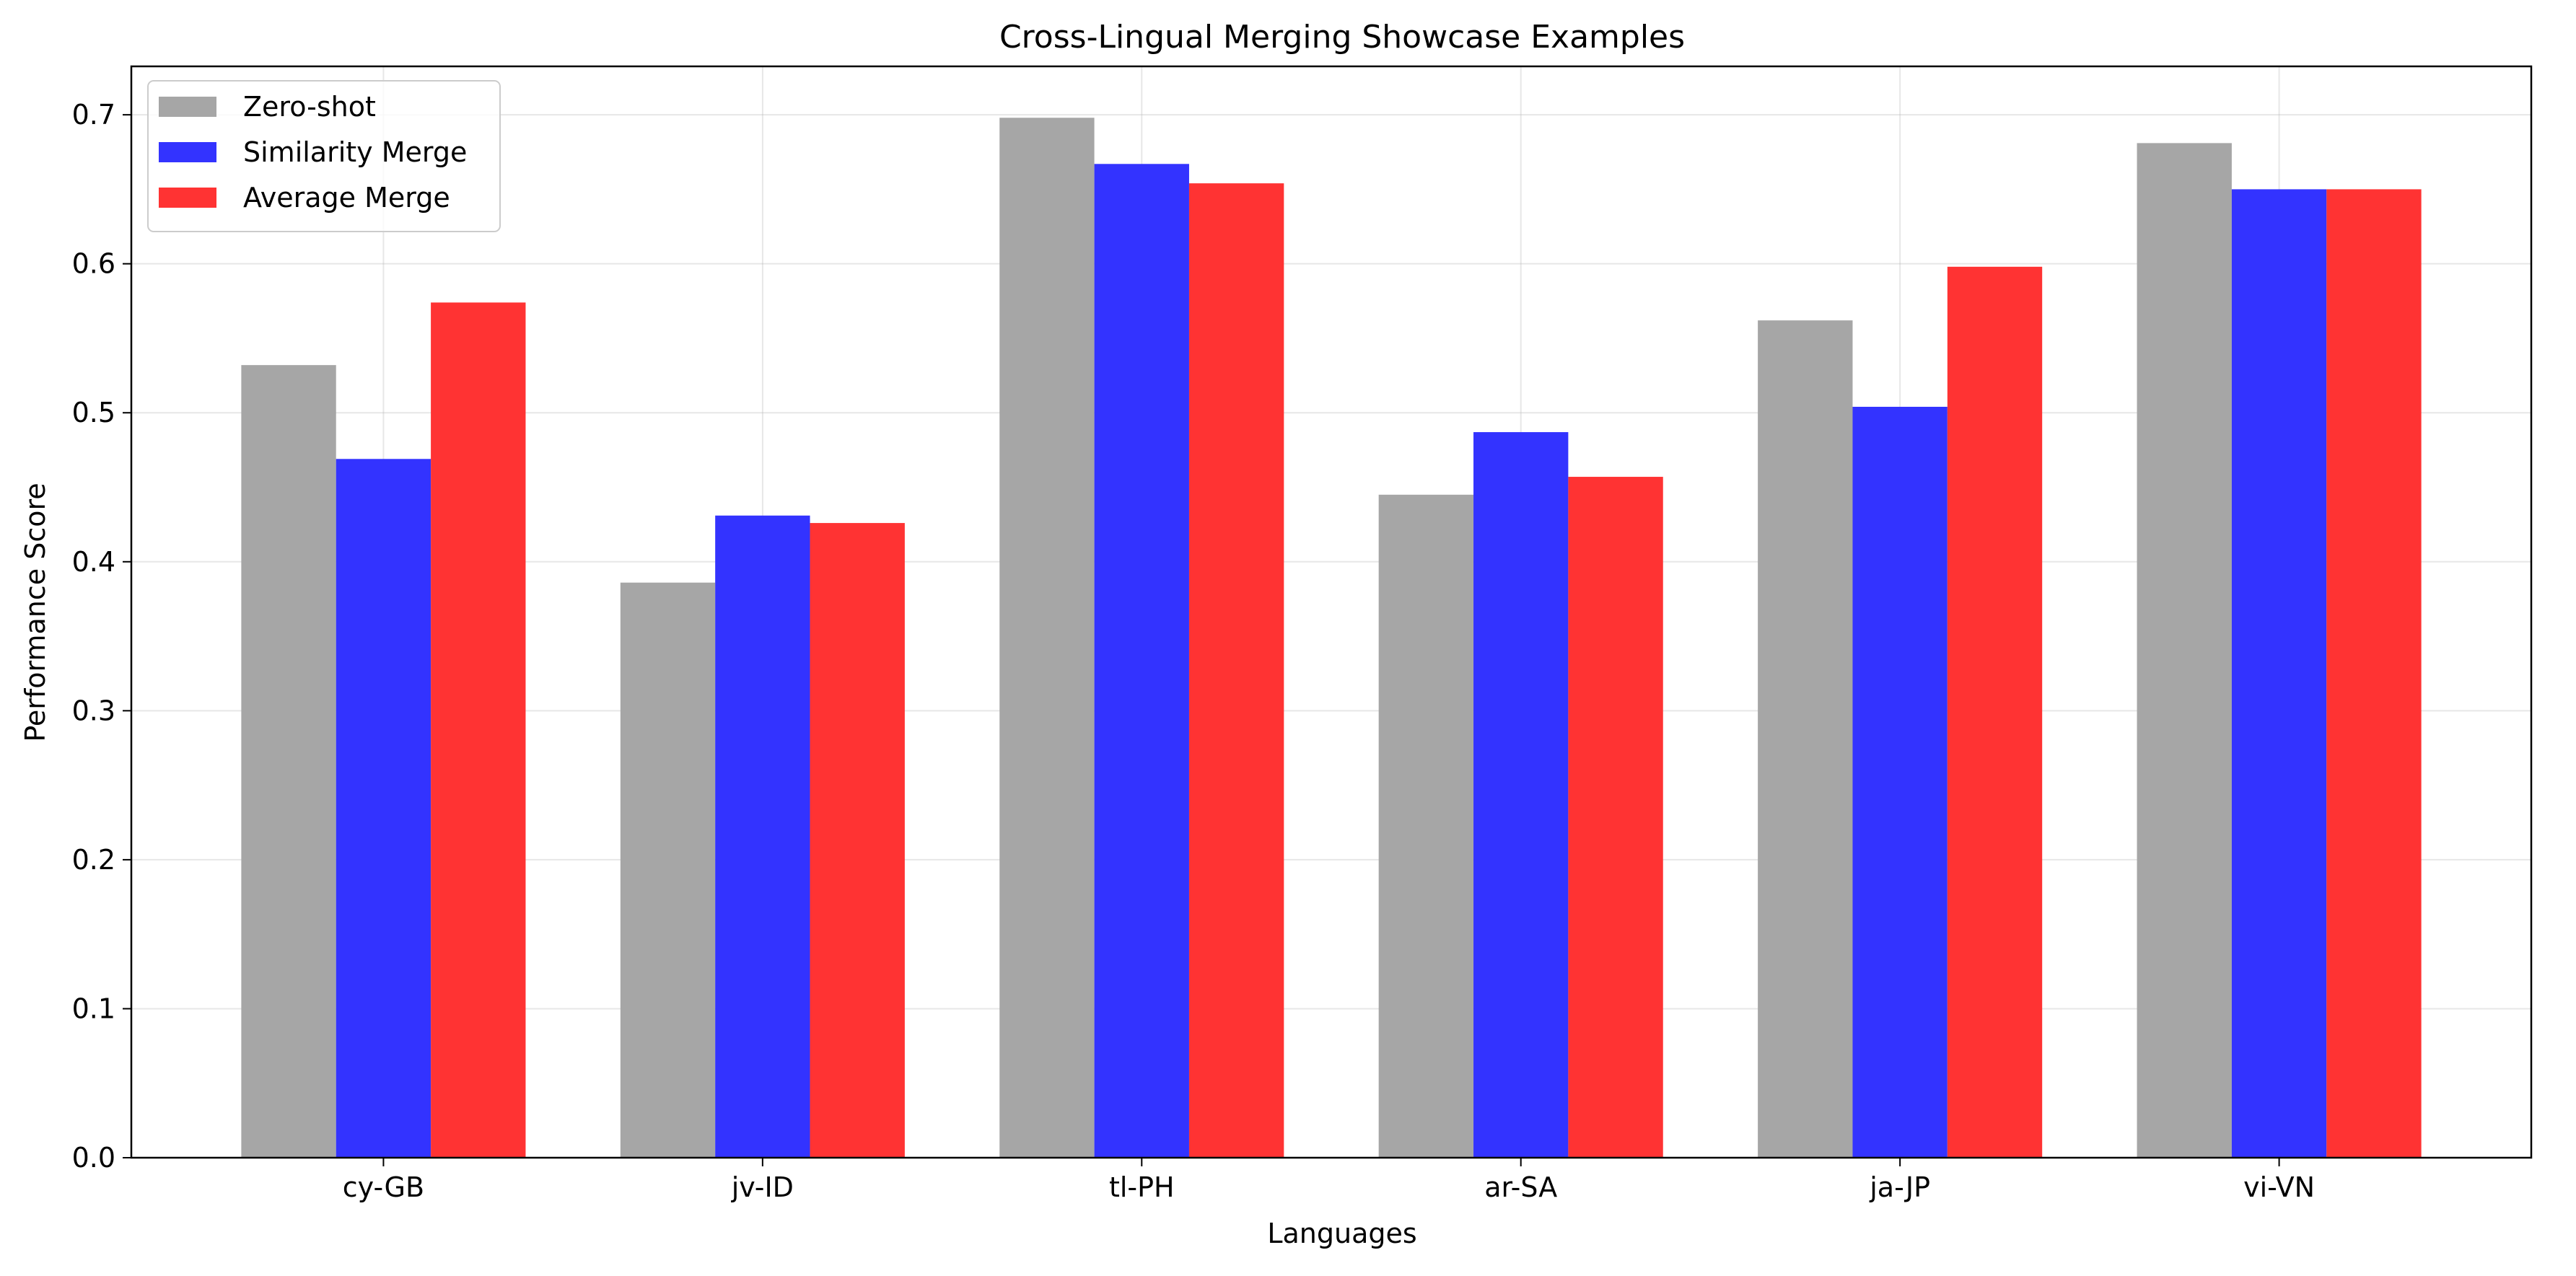  What do you see at coordinates (384, 808) in the screenshot?
I see `bar-cy-GB-similarity-merge` at bounding box center [384, 808].